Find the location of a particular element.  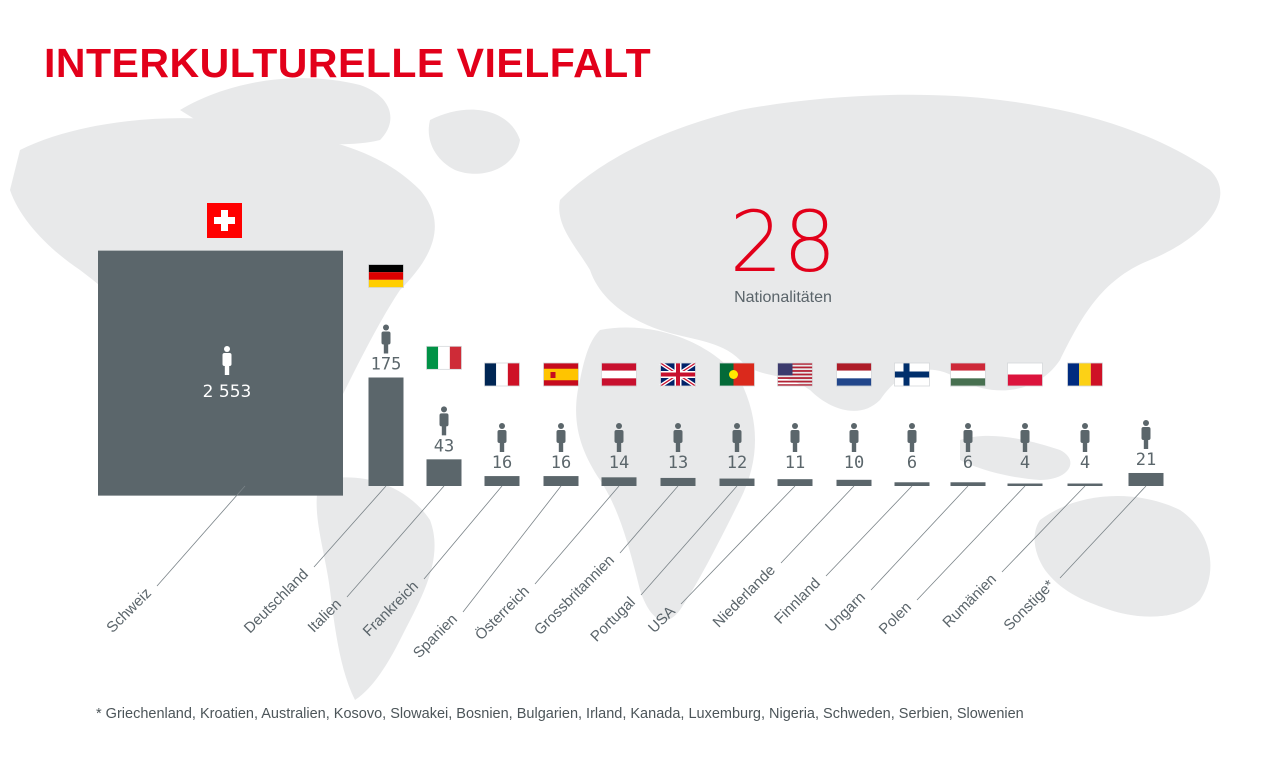

category-label: Italien is located at coordinates (325, 616).